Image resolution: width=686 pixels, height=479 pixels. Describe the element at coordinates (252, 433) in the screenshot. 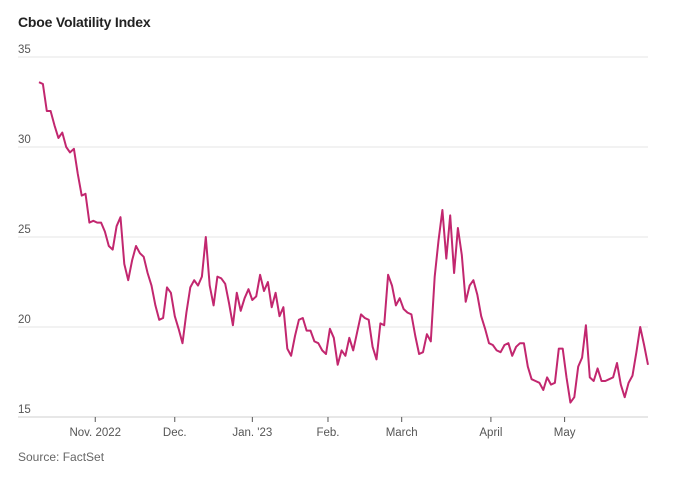

I see `x-tick-label: Jan. '23` at that location.